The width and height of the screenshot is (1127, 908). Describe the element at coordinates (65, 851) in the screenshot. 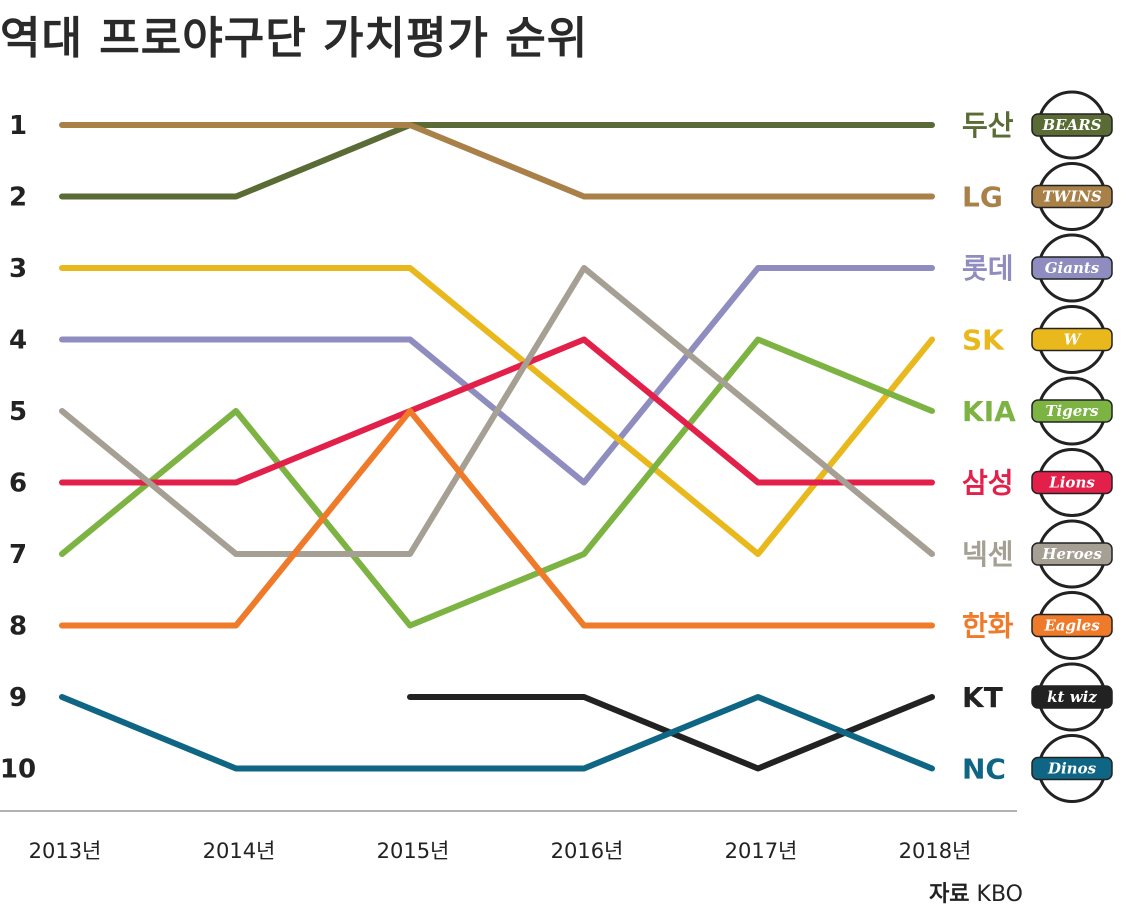

I see `year-label-0: 2013년` at that location.